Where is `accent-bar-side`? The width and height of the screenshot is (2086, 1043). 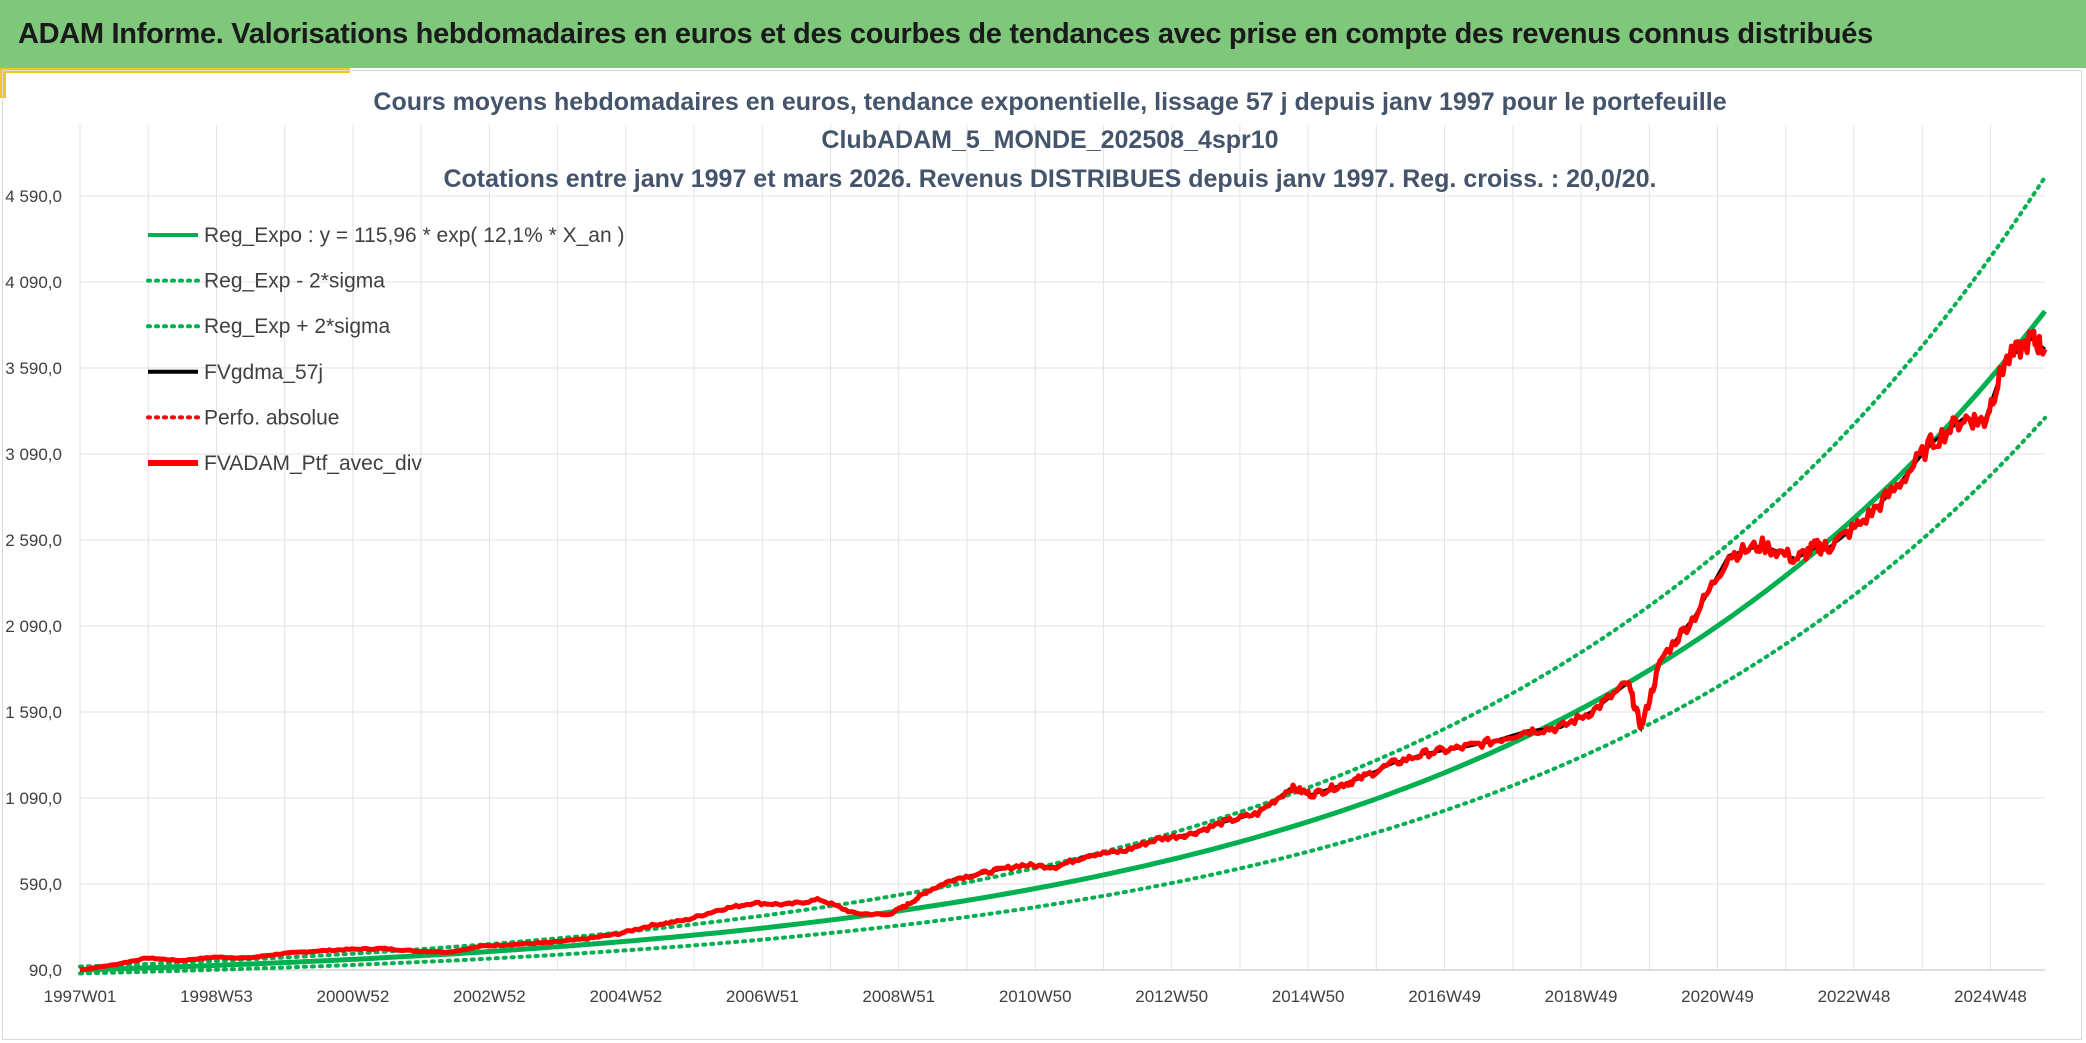 accent-bar-side is located at coordinates (3, 83).